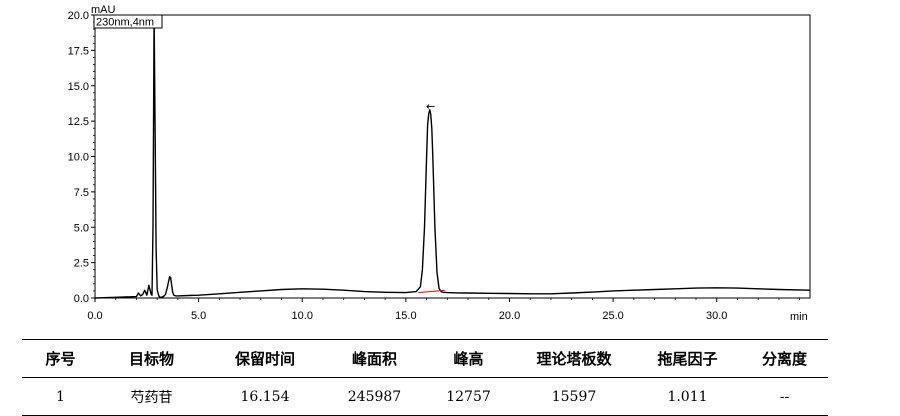 The width and height of the screenshot is (900, 416). What do you see at coordinates (94, 316) in the screenshot?
I see `x-tick-label: 0.0` at bounding box center [94, 316].